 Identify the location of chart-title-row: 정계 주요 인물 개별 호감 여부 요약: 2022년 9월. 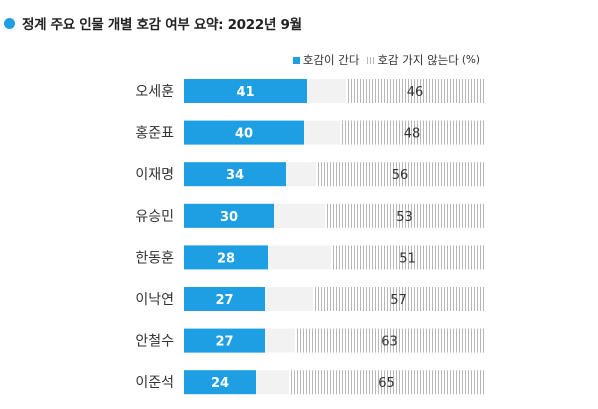
(153, 23).